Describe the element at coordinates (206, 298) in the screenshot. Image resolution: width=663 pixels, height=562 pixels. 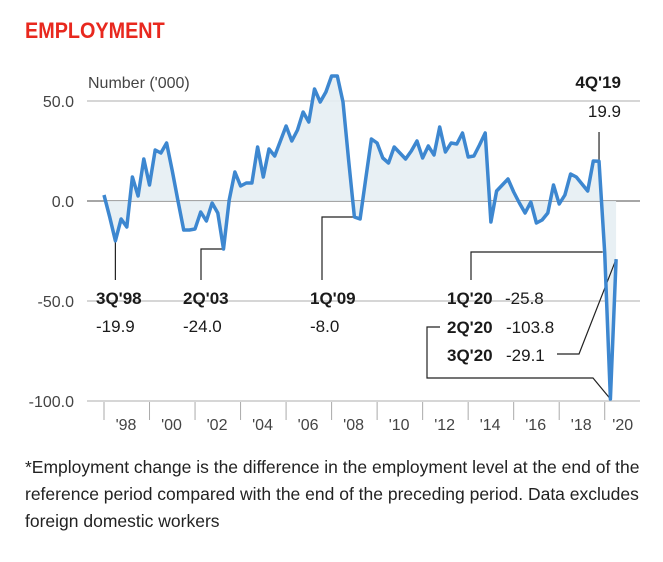
I see `annotation-label-2q03: 2Q'03` at that location.